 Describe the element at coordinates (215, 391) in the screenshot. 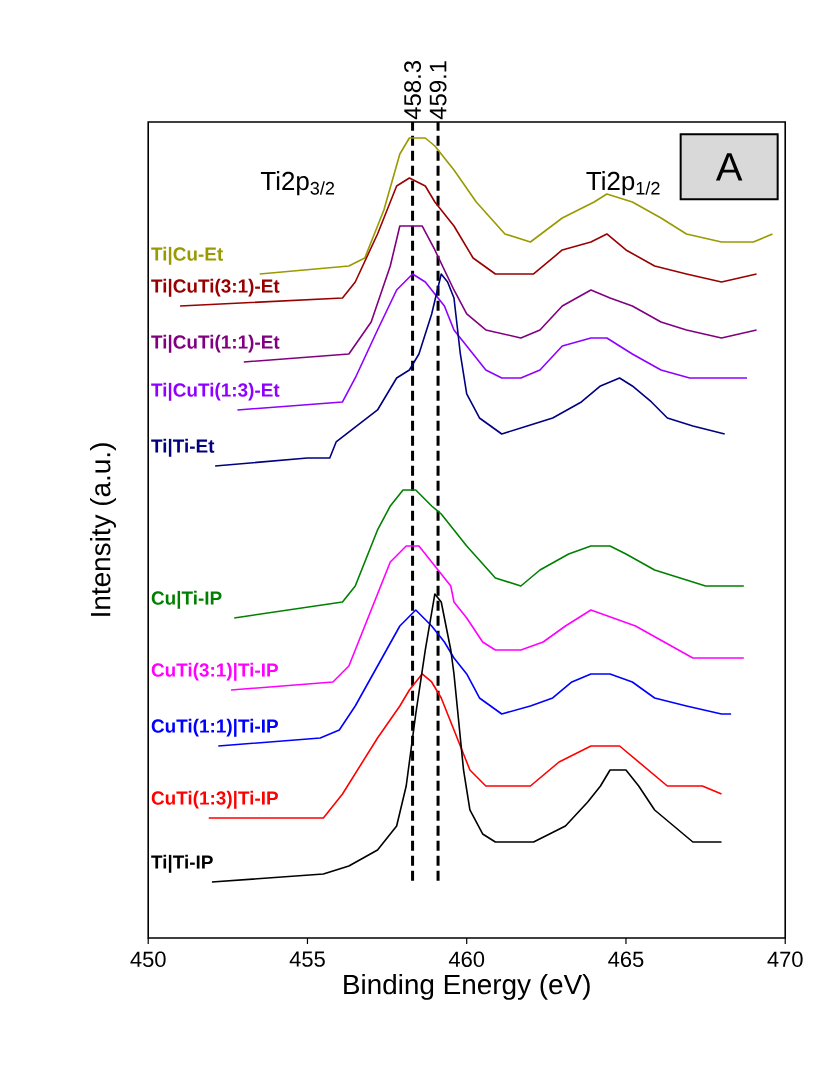

I see `series-label: Ti|CuTi(1:3)-Et` at that location.